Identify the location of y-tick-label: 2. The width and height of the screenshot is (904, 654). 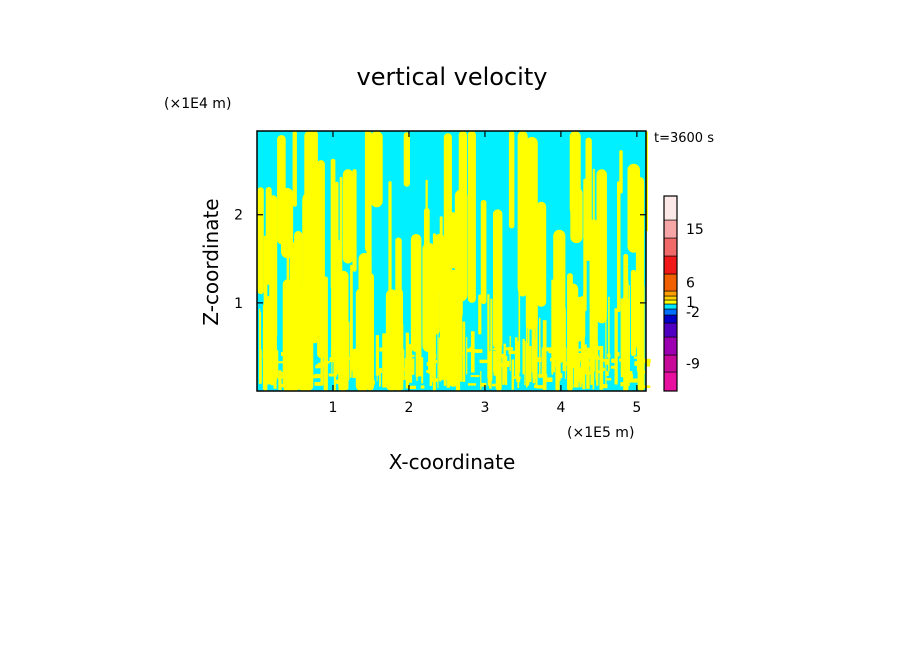
(238, 216).